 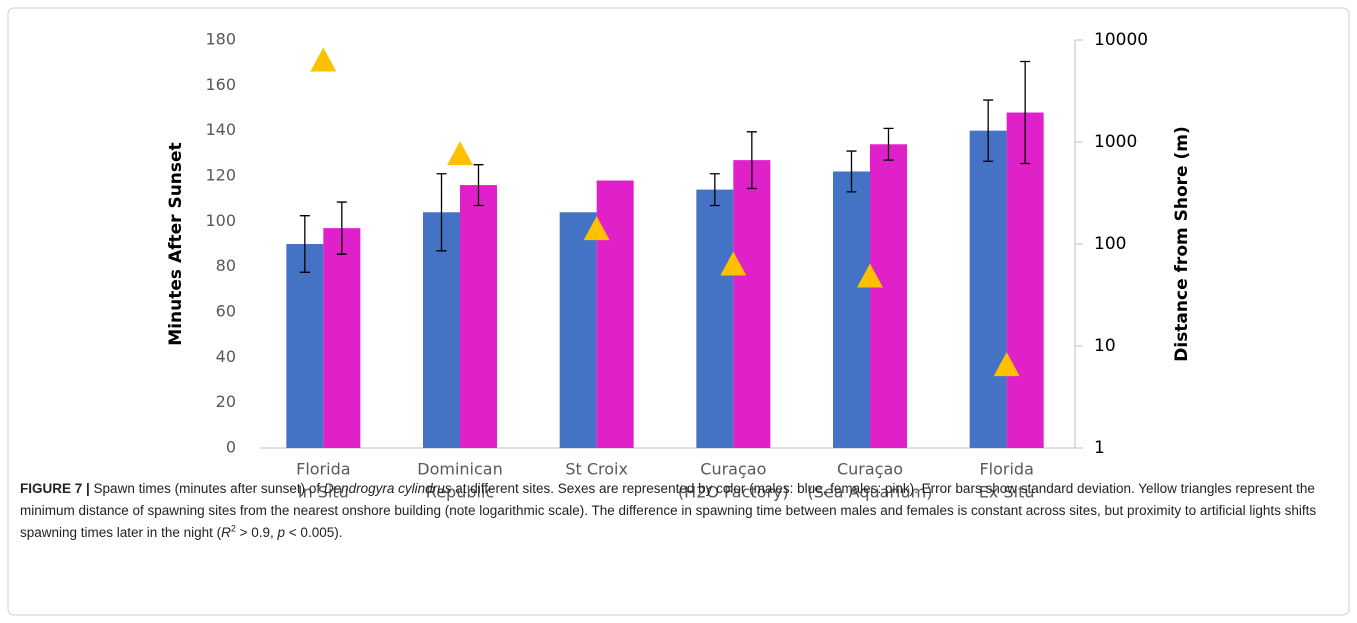 I want to click on x-tick-label: Ex Situ, so click(x=1007, y=492).